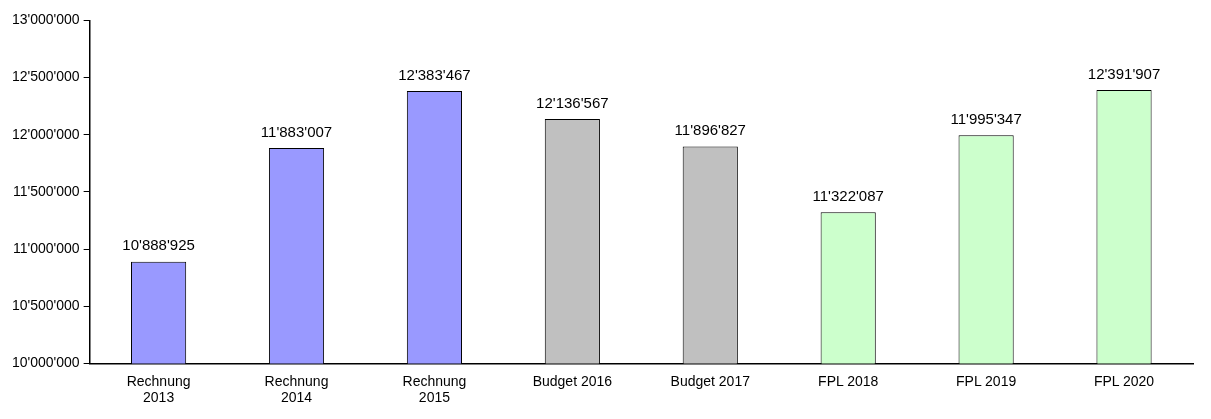 This screenshot has width=1211, height=419. I want to click on data-label: 11'896'827, so click(710, 130).